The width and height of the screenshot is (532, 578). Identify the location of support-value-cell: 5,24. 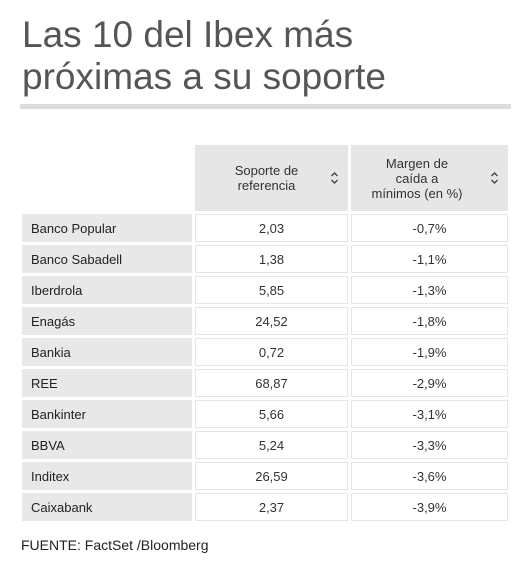
(271, 445).